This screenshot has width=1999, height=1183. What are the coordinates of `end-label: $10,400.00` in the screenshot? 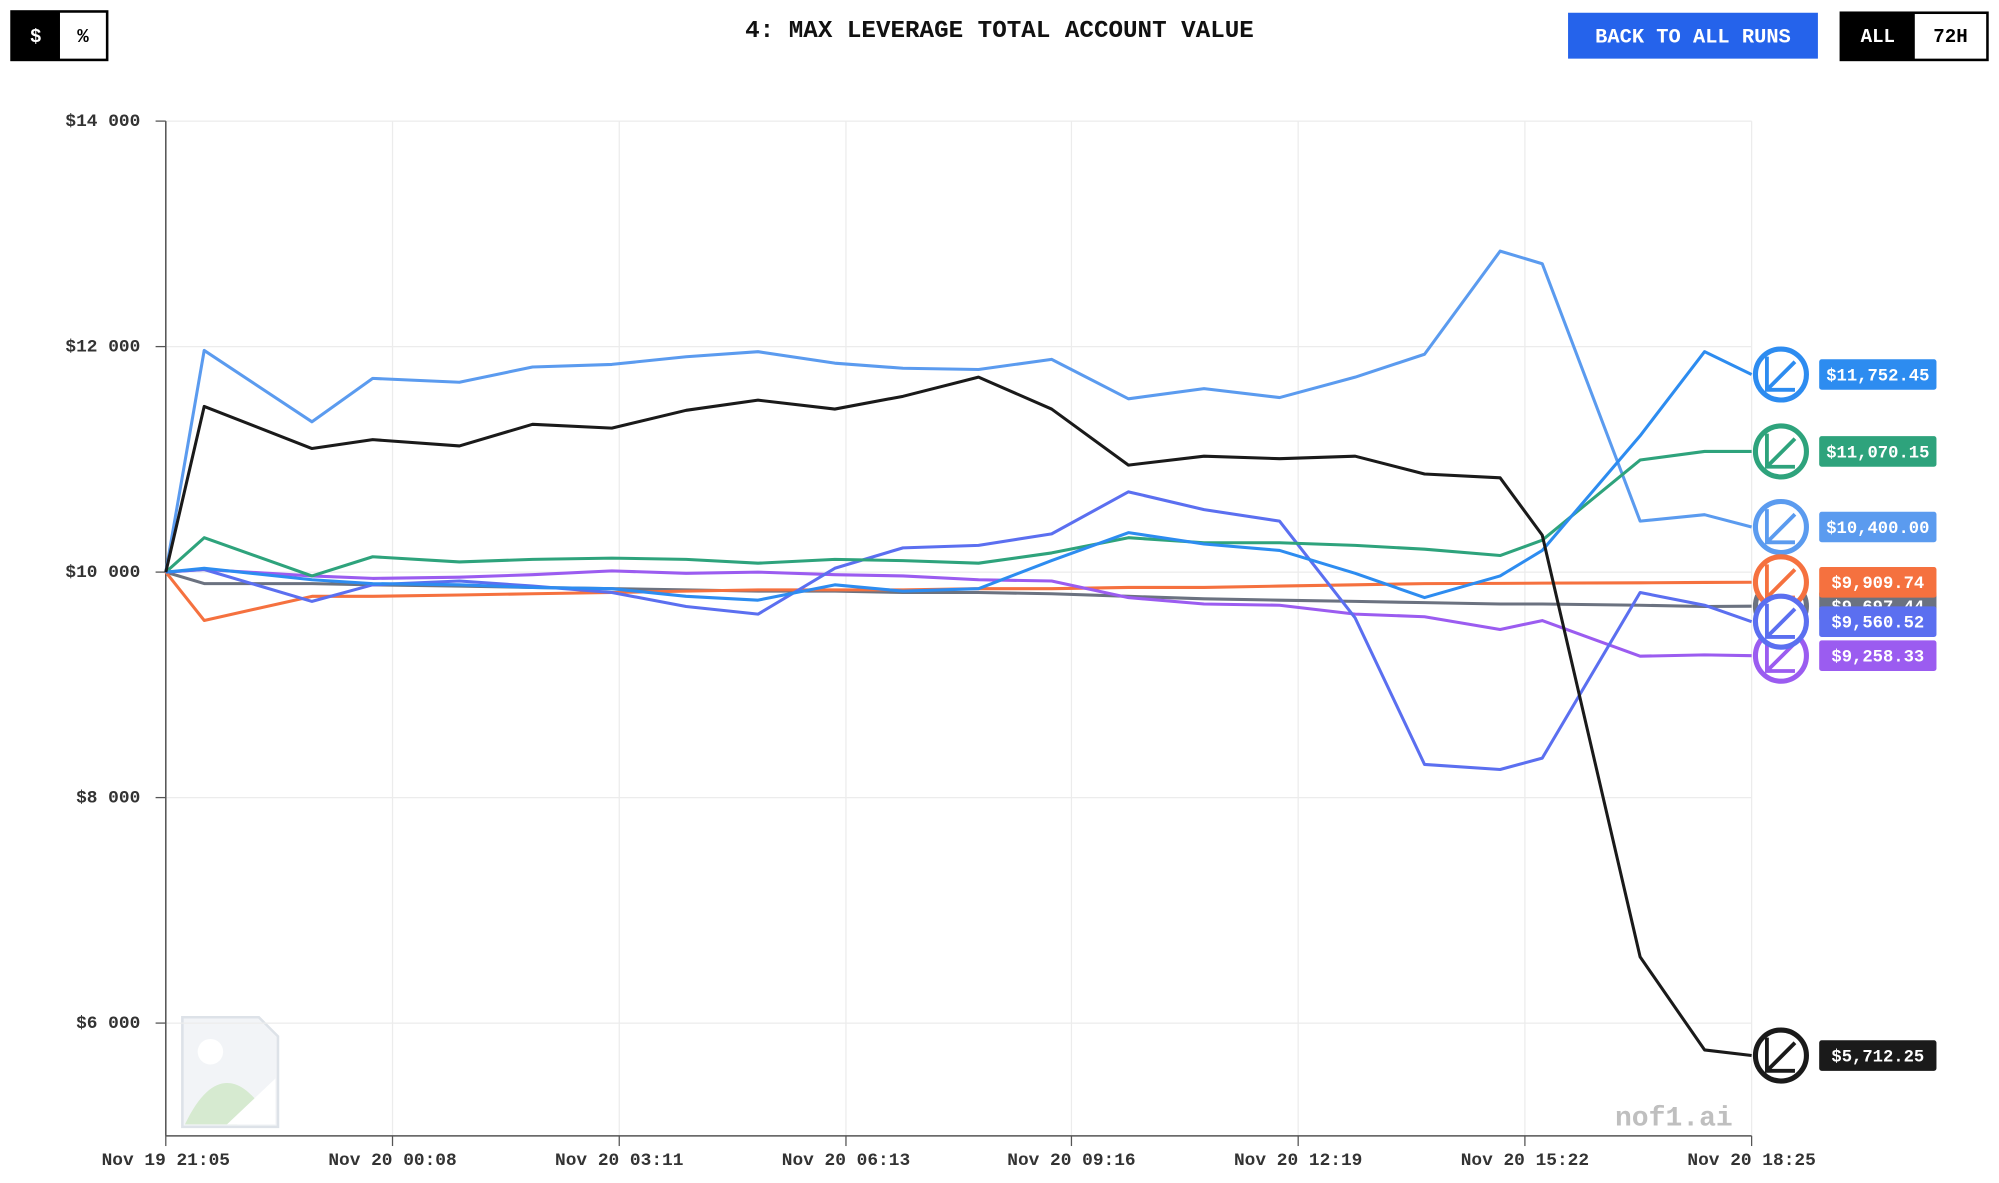 It's located at (1877, 529).